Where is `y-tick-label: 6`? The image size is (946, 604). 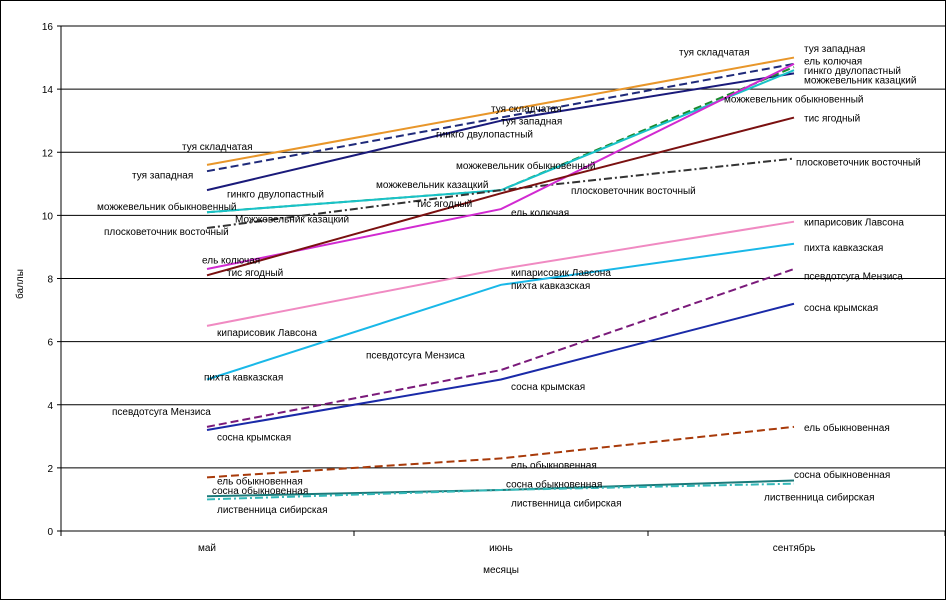
y-tick-label: 6 is located at coordinates (50, 343).